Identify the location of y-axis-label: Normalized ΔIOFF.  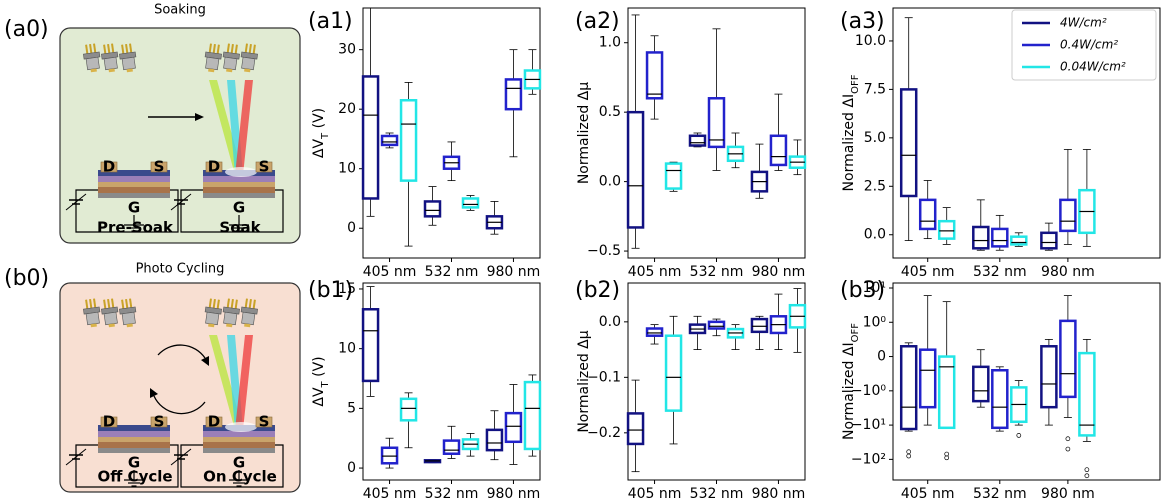
(851, 381).